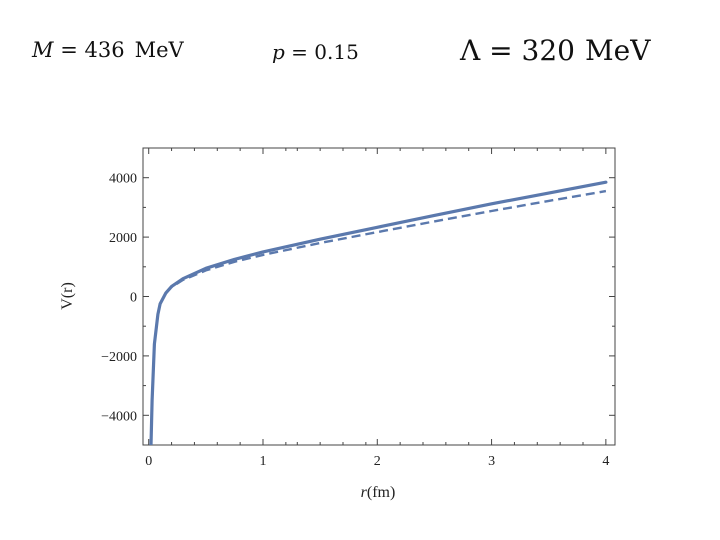  Describe the element at coordinates (377, 461) in the screenshot. I see `x-tick-label: 2` at that location.